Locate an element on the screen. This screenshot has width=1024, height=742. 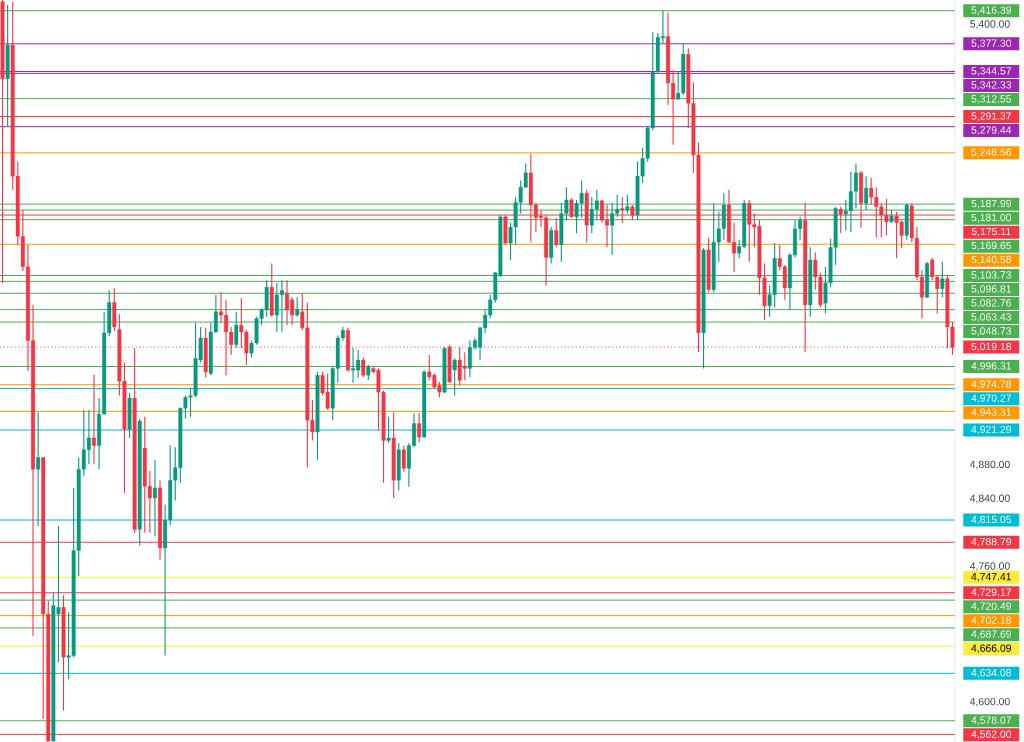
y-tick-label: 4,760.00 is located at coordinates (989, 566).